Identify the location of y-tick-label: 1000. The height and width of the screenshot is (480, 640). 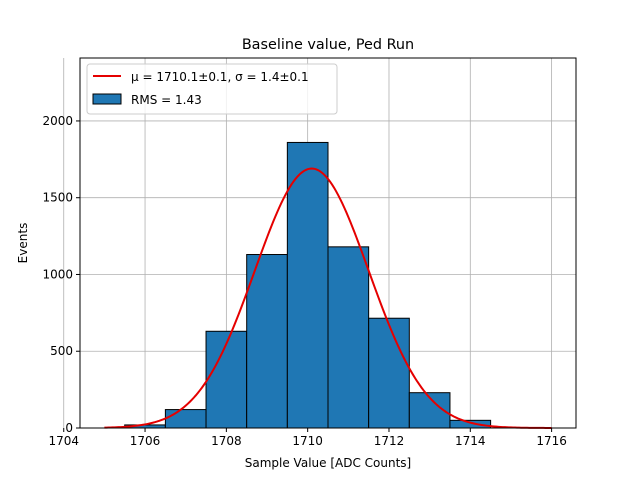
(57, 274).